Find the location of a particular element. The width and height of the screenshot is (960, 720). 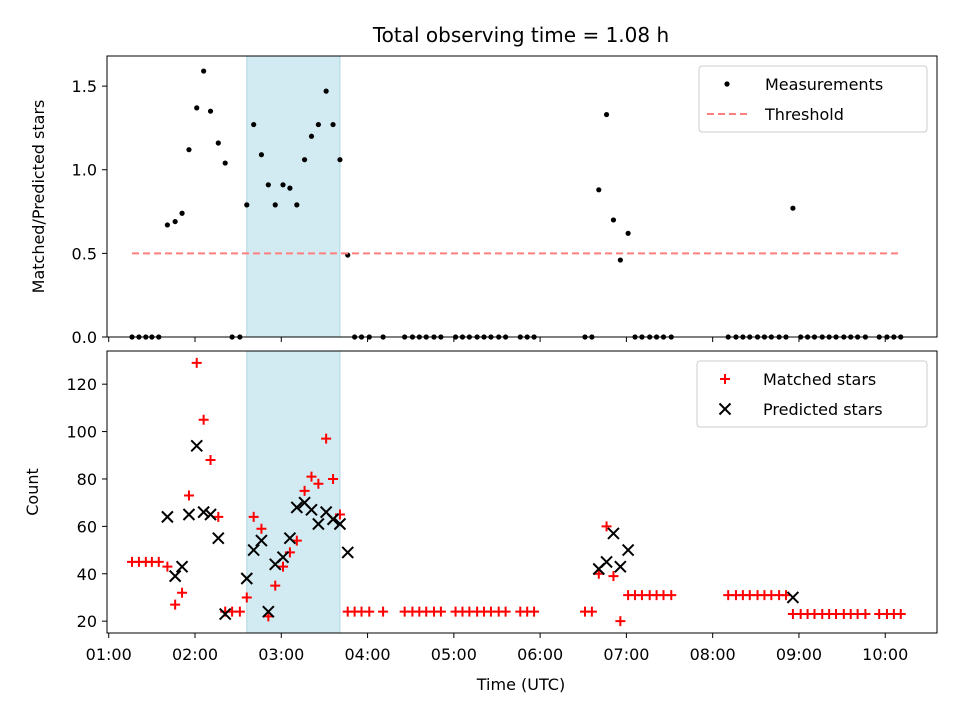

legend: Measurements Threshold is located at coordinates (813, 99).